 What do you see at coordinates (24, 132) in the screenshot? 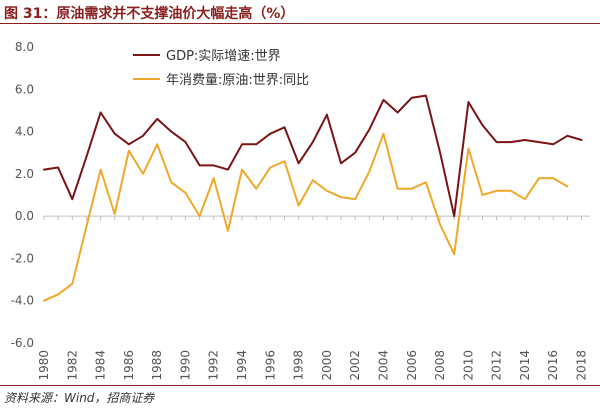
I see `y-tick-label: 4.0` at bounding box center [24, 132].